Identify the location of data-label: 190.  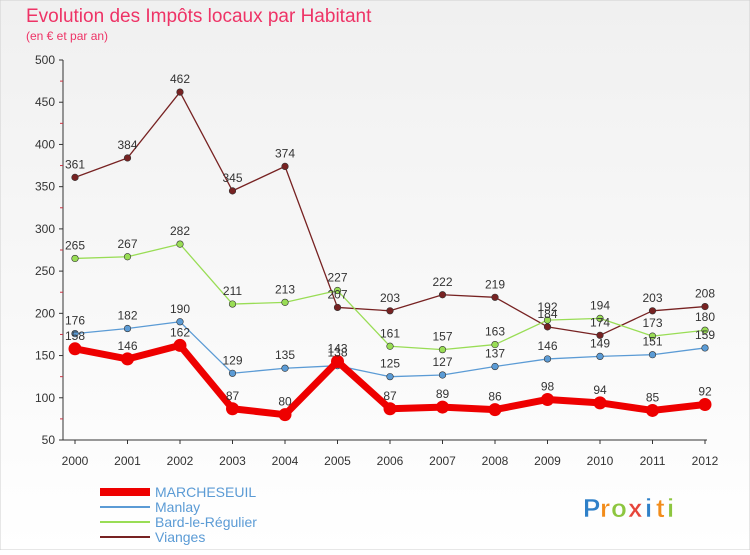
(180, 309).